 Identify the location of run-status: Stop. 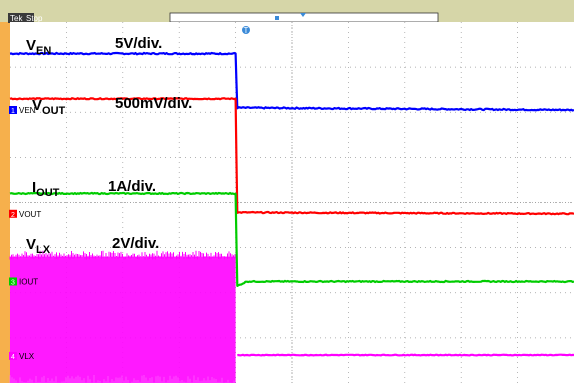
(34, 18).